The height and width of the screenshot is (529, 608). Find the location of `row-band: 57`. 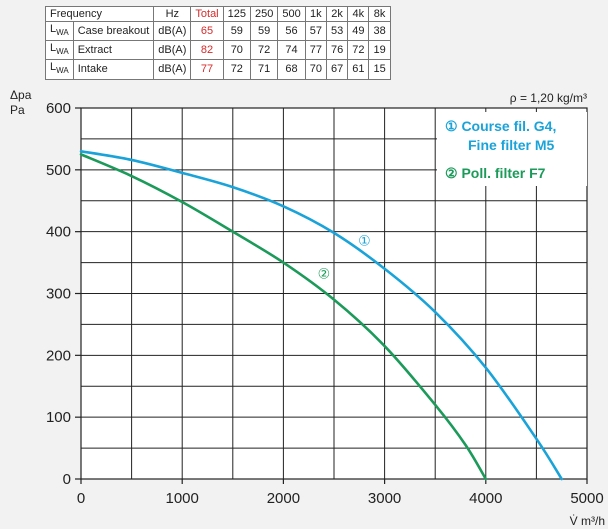

row-band: 57 is located at coordinates (315, 31).